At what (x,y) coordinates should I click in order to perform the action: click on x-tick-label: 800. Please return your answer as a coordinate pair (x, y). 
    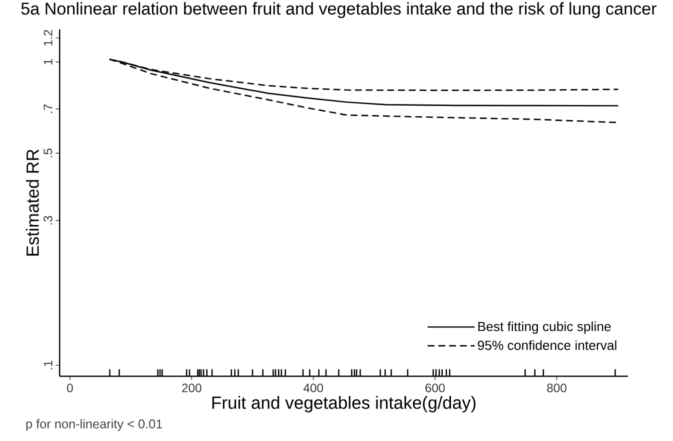
    Looking at the image, I should click on (556, 388).